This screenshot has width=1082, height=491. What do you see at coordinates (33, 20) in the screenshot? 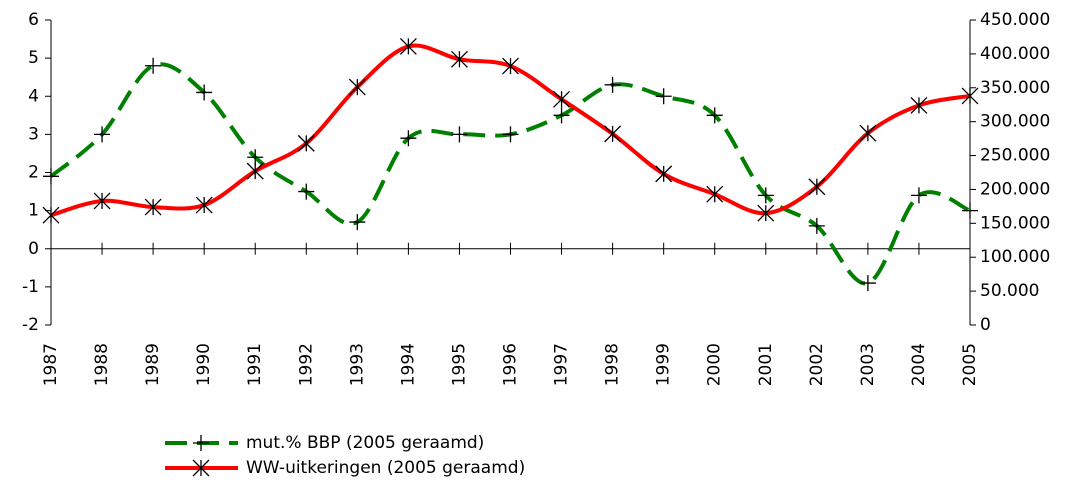
I see `y-tick-label: 6` at bounding box center [33, 20].